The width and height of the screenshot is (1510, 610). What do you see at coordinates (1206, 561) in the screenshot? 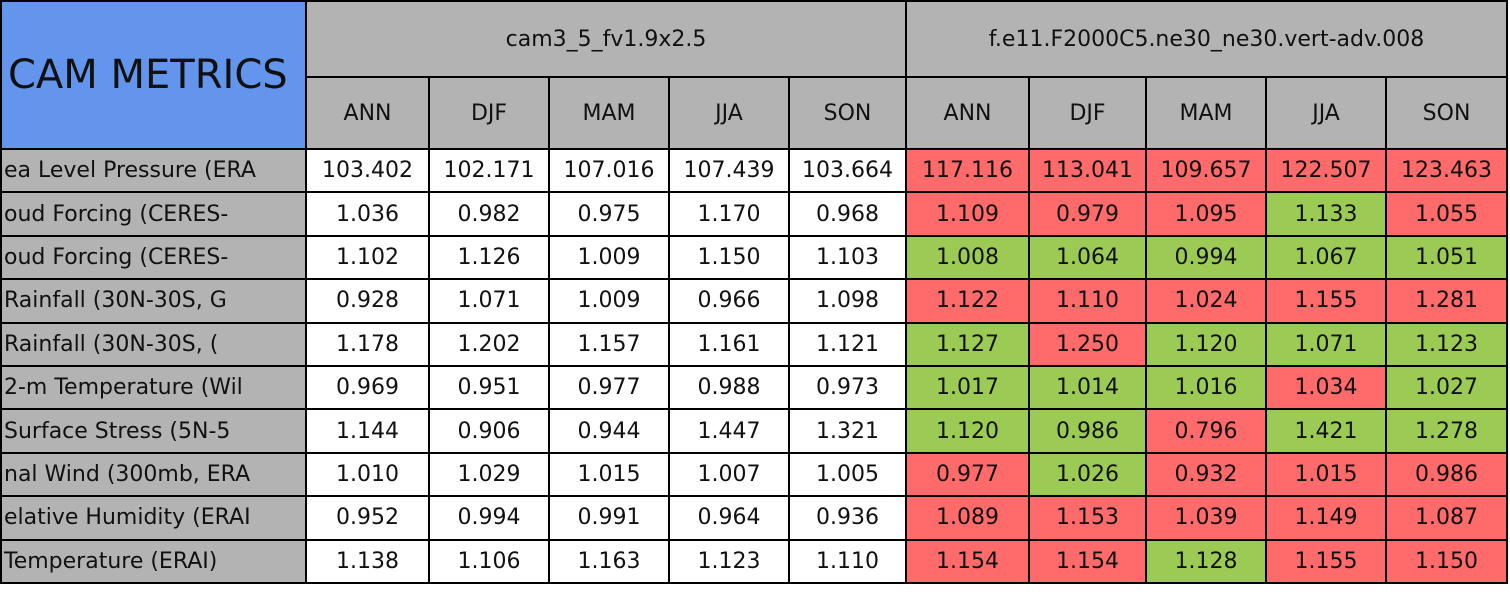
I see `value-cell: 1.128` at bounding box center [1206, 561].